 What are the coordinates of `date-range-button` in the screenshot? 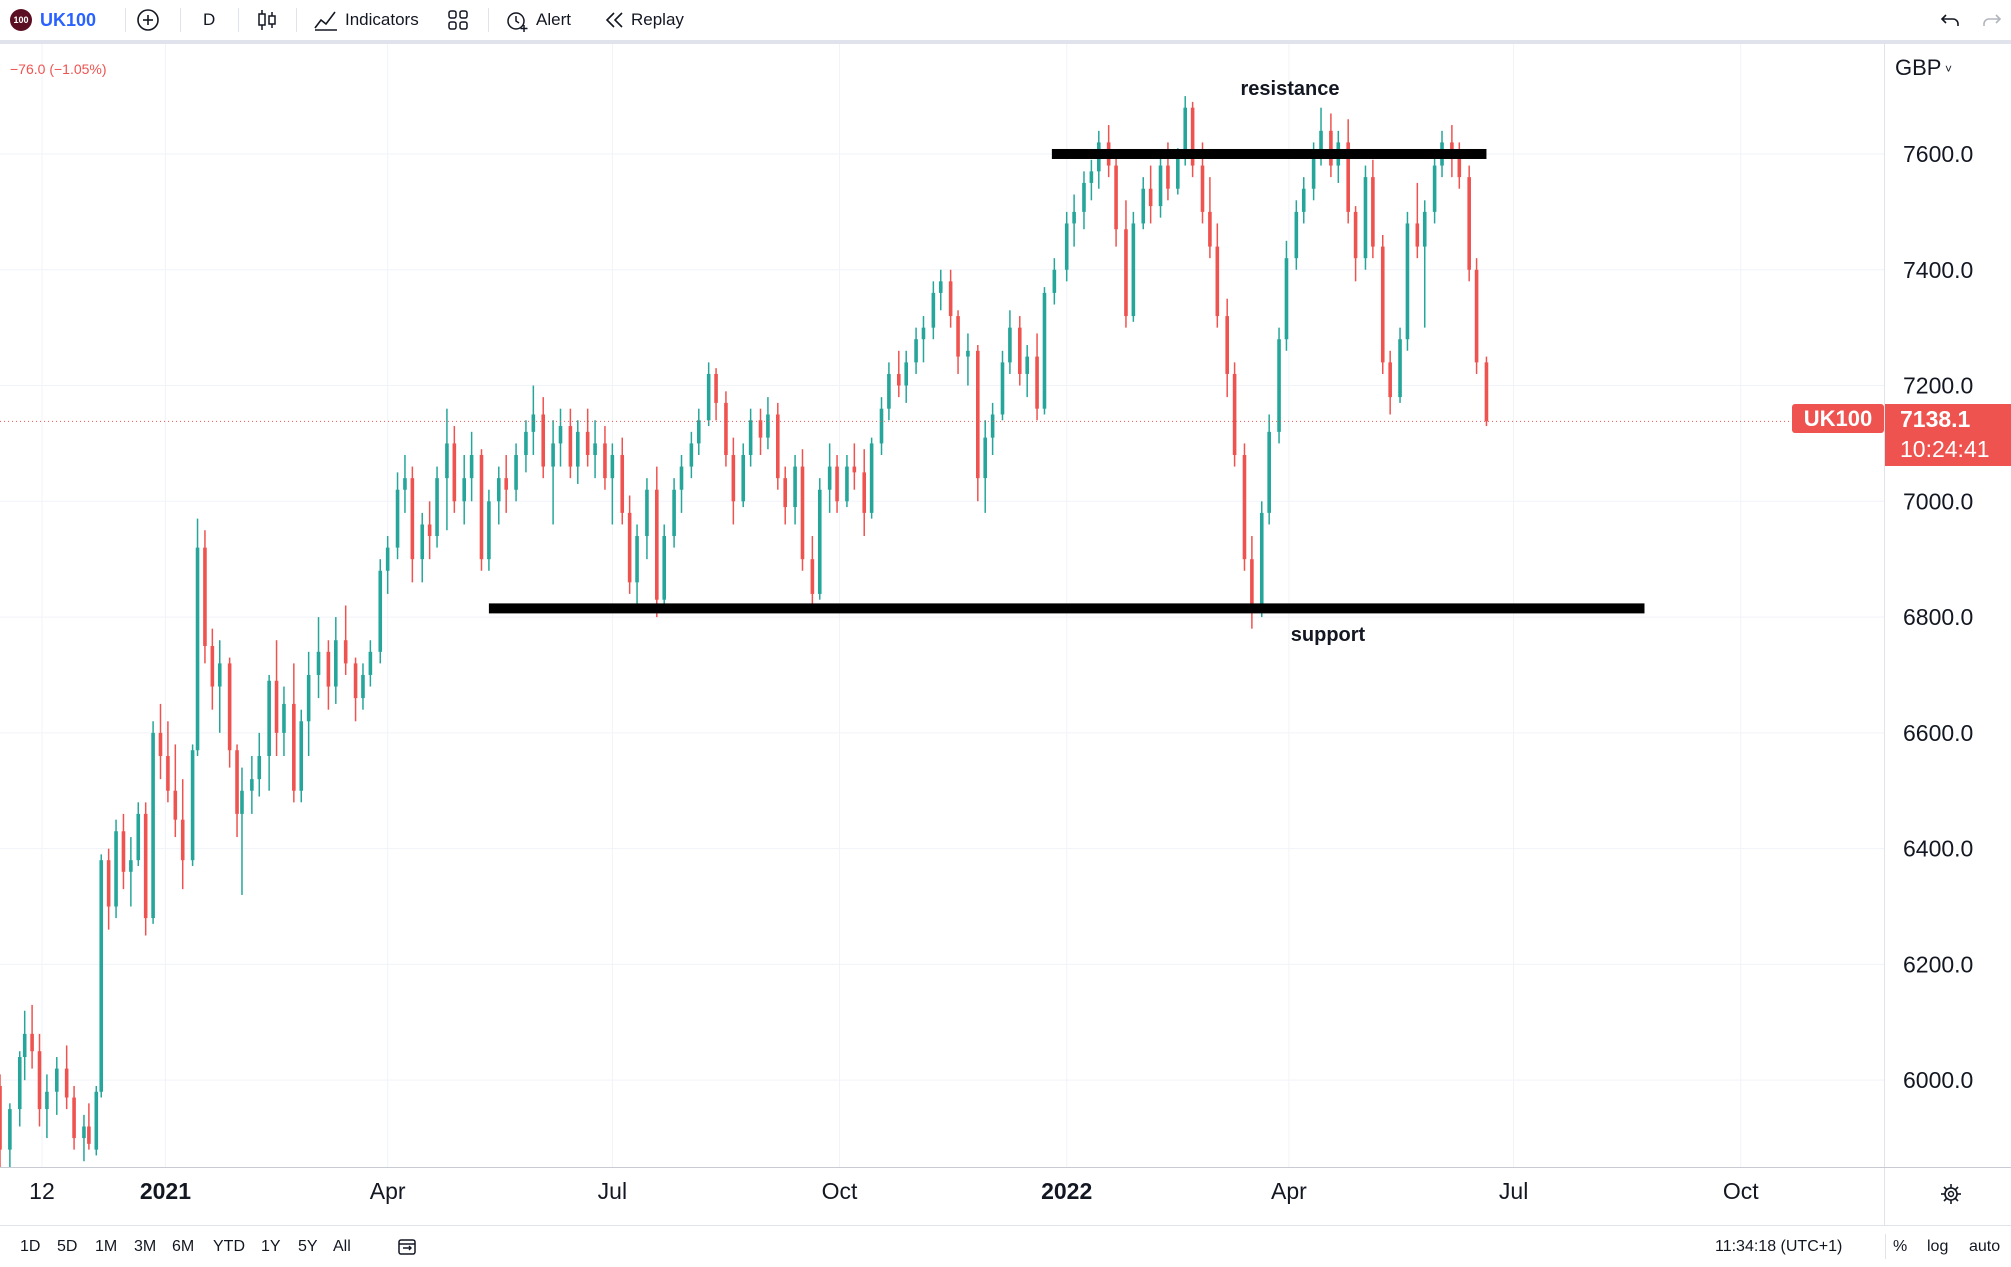 It's located at (407, 1246).